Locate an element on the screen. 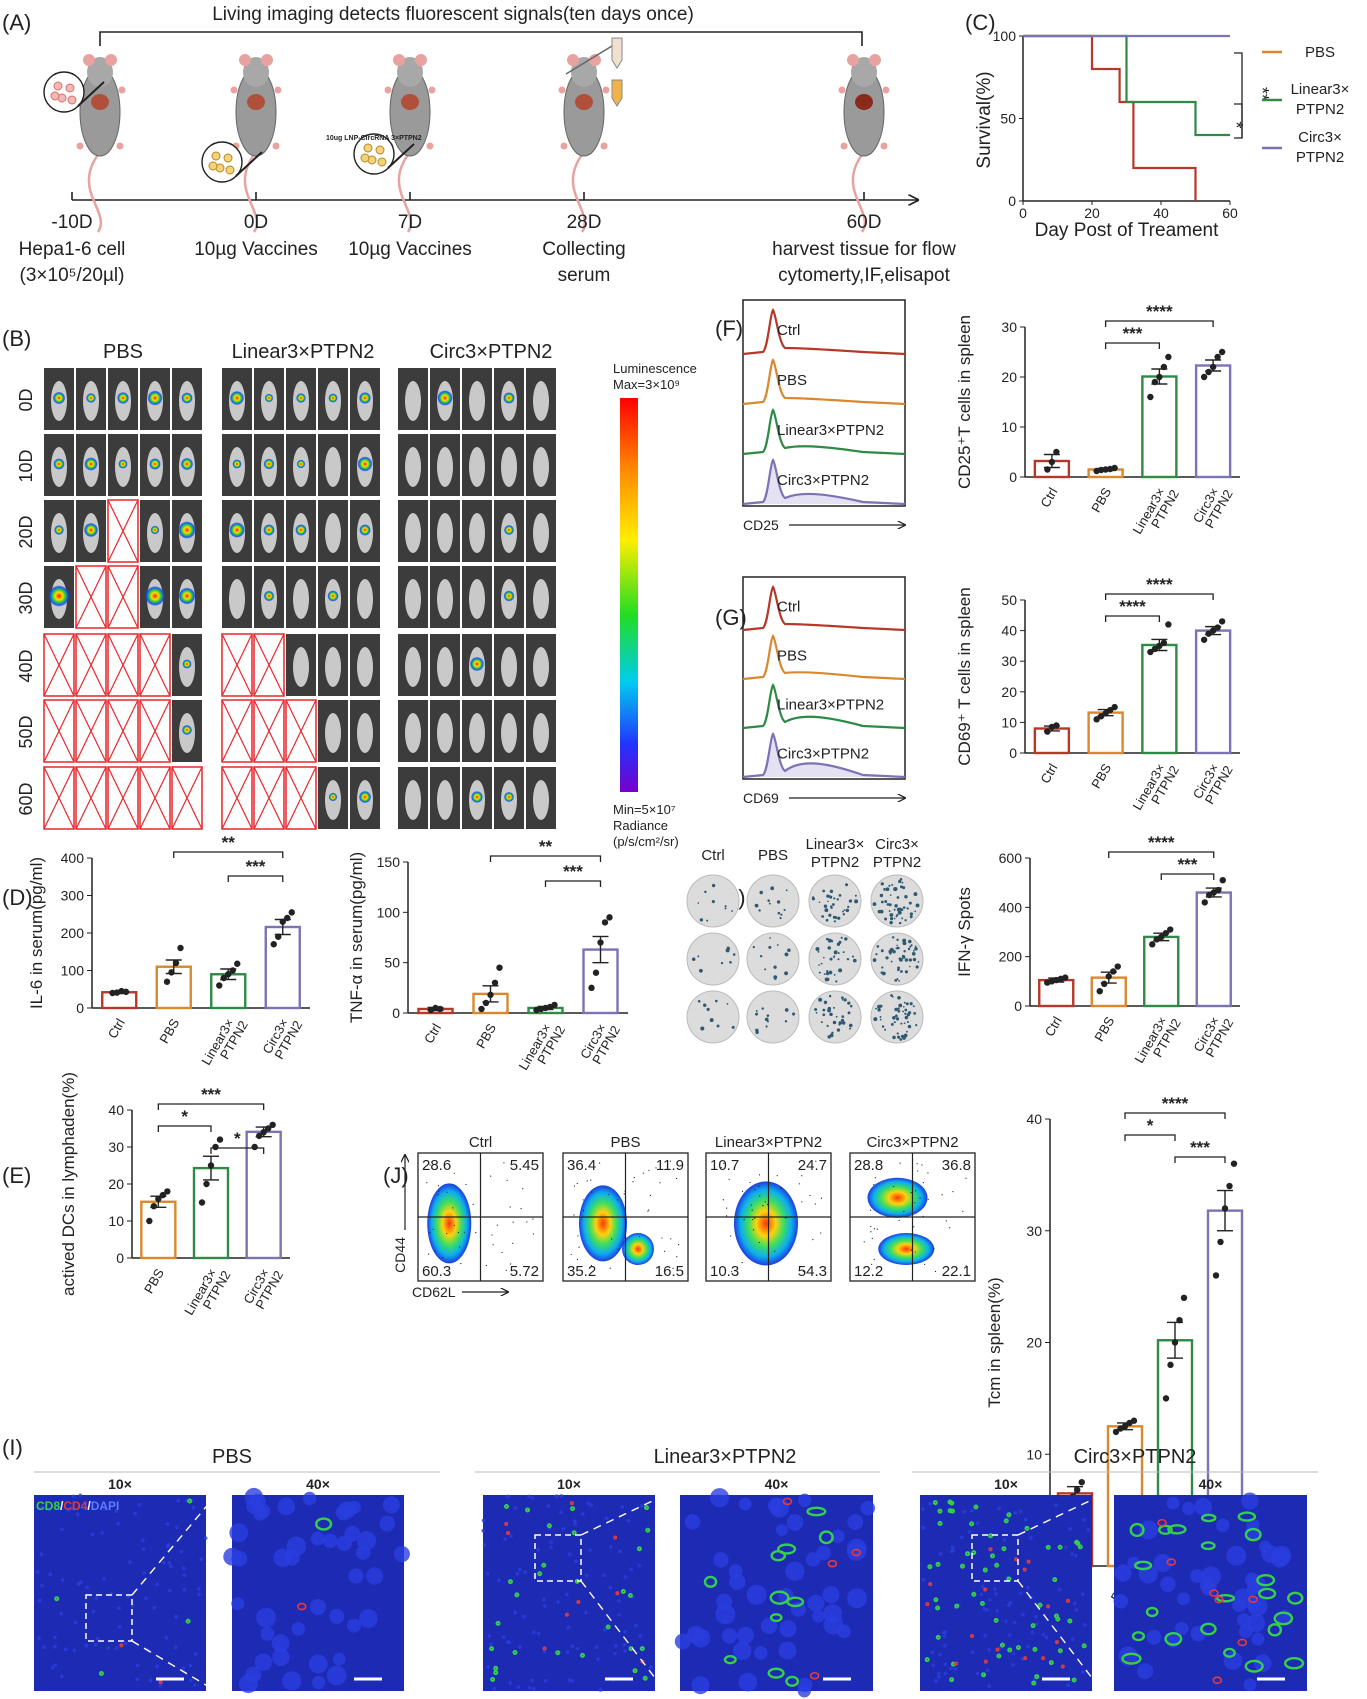 The image size is (1367, 1699). x-axis-label: Day Post of Treament is located at coordinates (1127, 230).